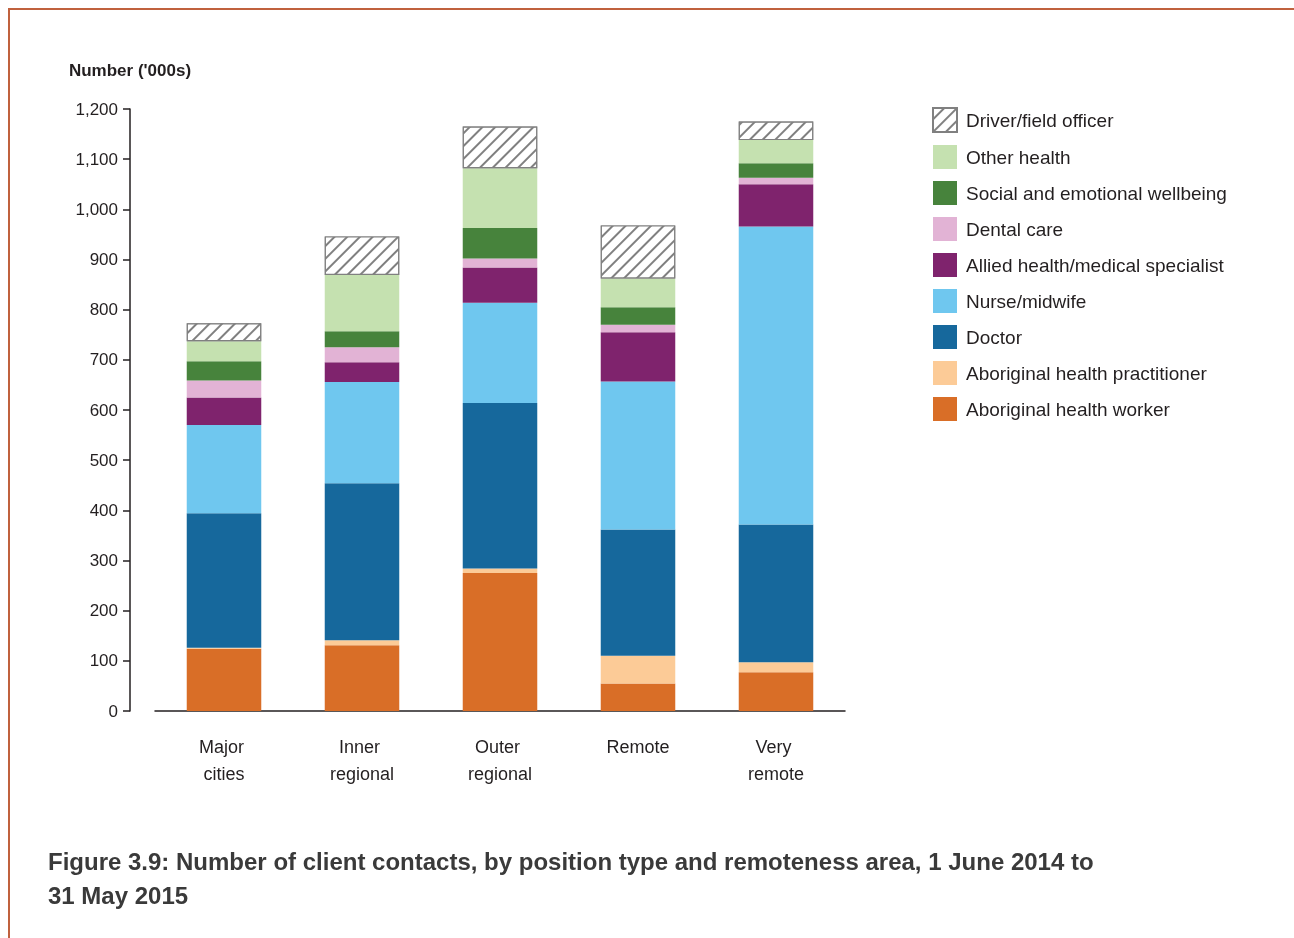 The image size is (1294, 938). I want to click on x-tick-label: Outer regional, so click(500, 760).